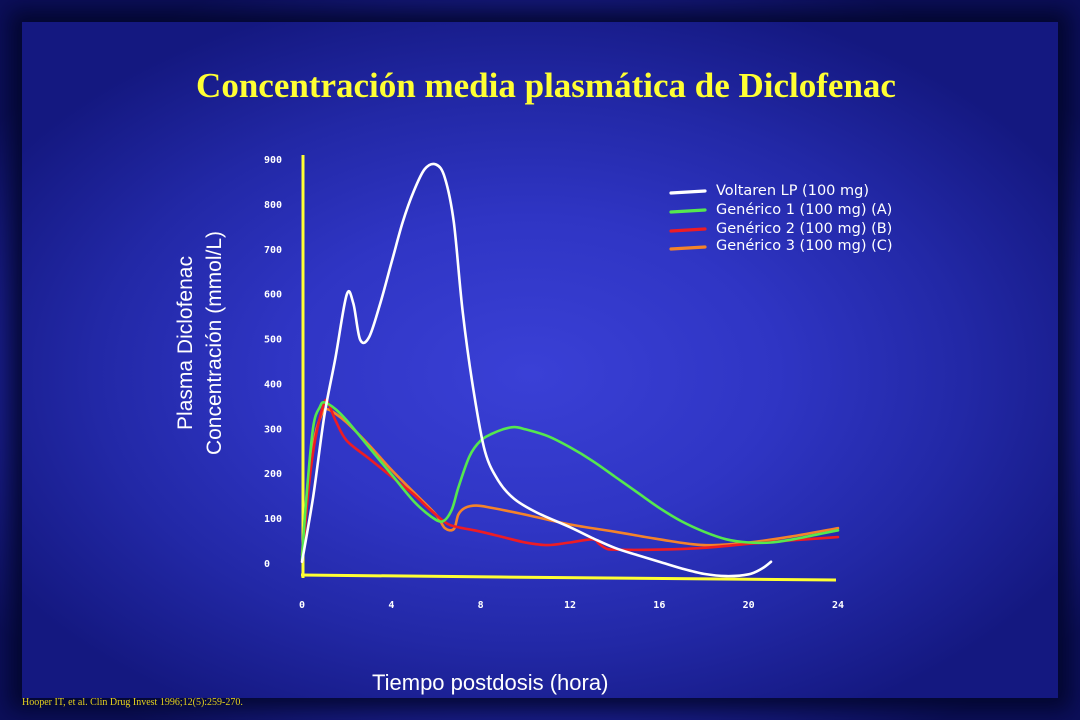  I want to click on x-tick-label: 24, so click(838, 605).